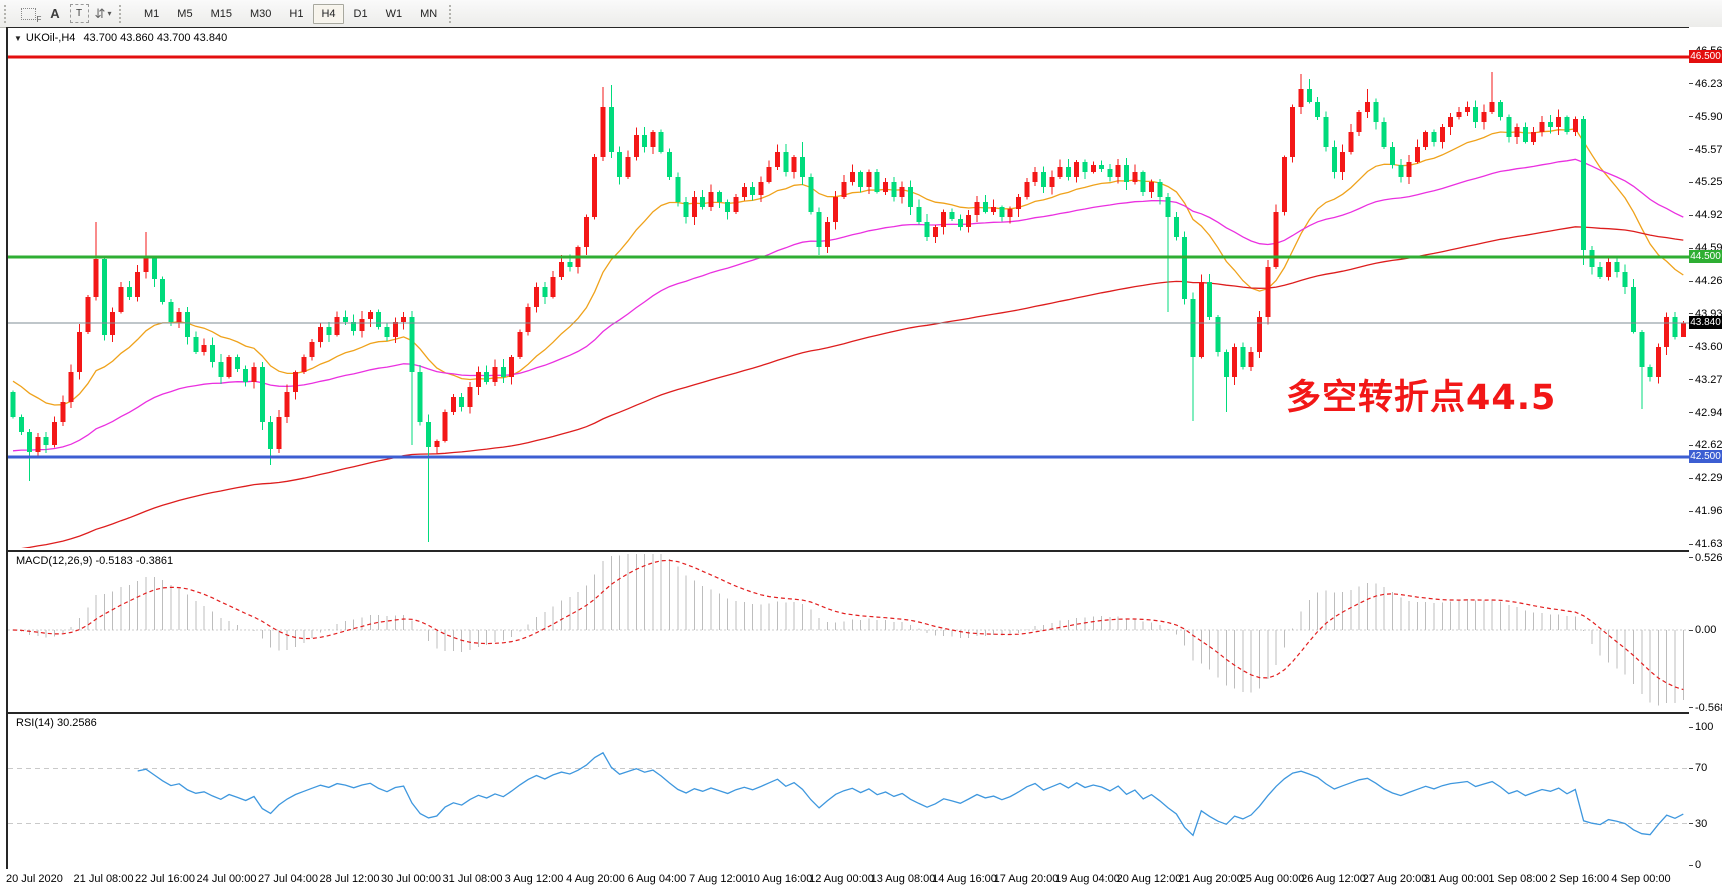 The width and height of the screenshot is (1722, 894). I want to click on ohlc-values: 43.700 43.860 43.700 43.840, so click(155, 38).